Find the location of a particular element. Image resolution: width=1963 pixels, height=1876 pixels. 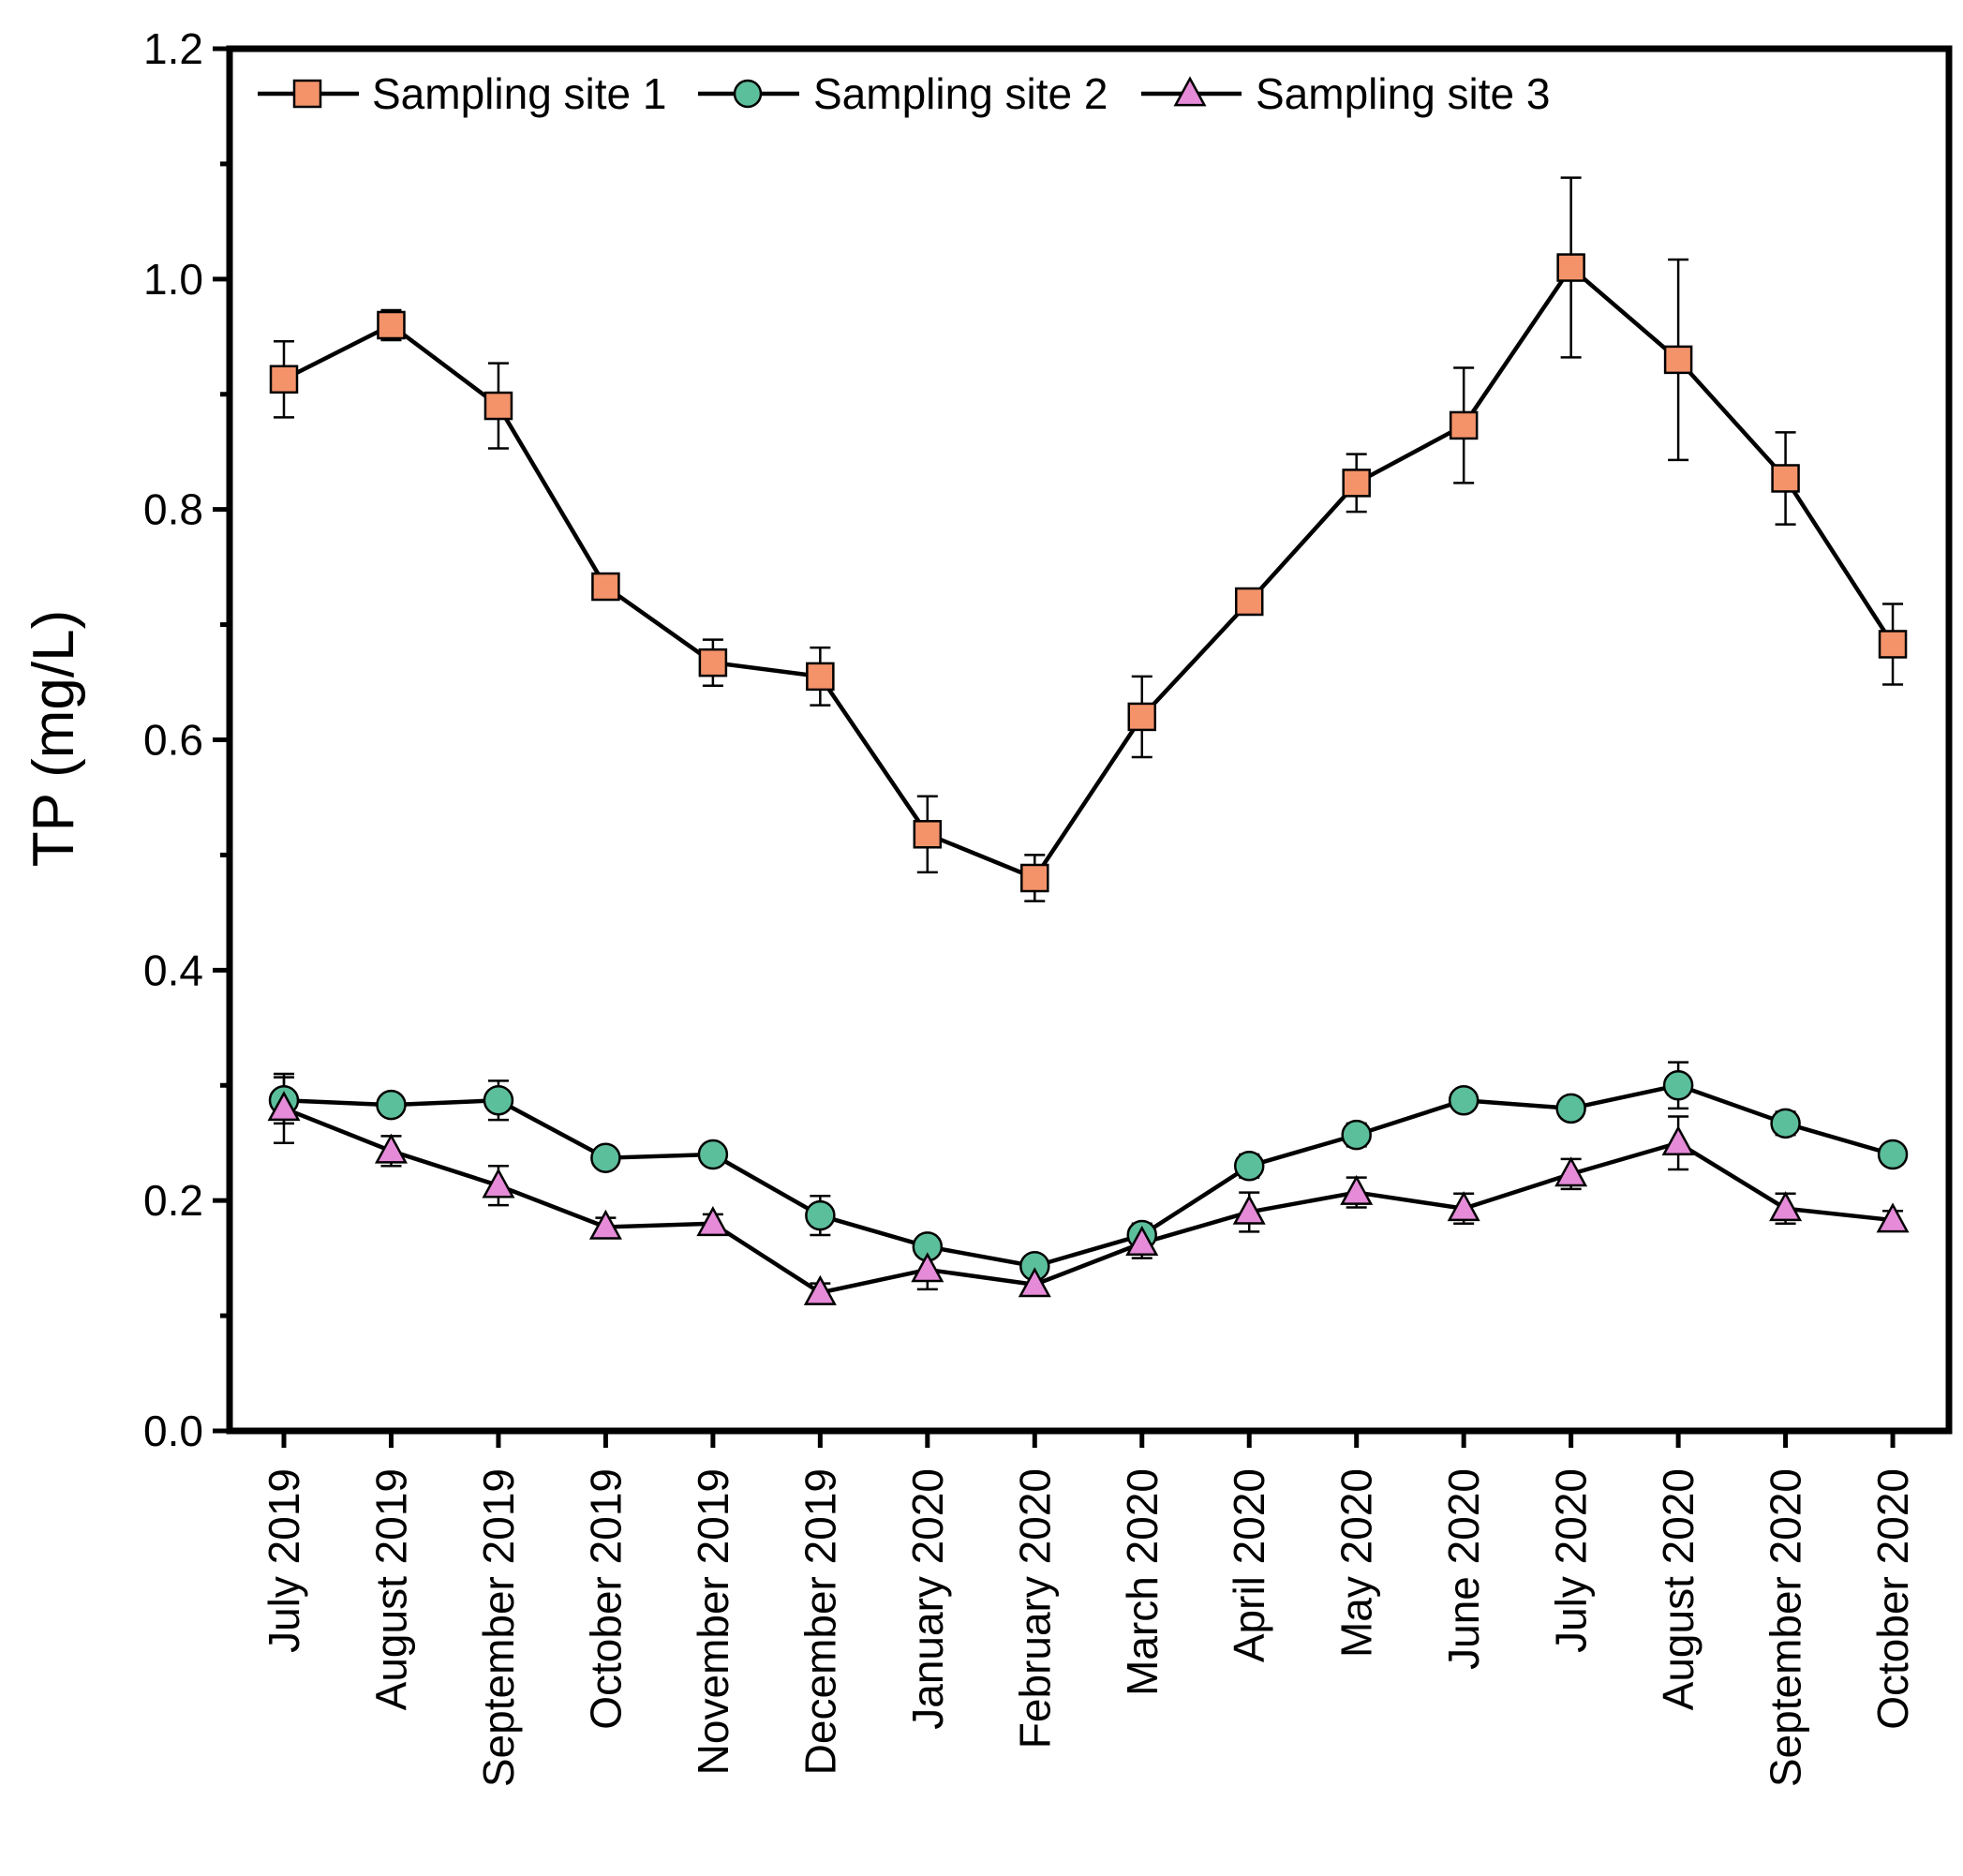

x-tick-label: July 2019 is located at coordinates (284, 1561).